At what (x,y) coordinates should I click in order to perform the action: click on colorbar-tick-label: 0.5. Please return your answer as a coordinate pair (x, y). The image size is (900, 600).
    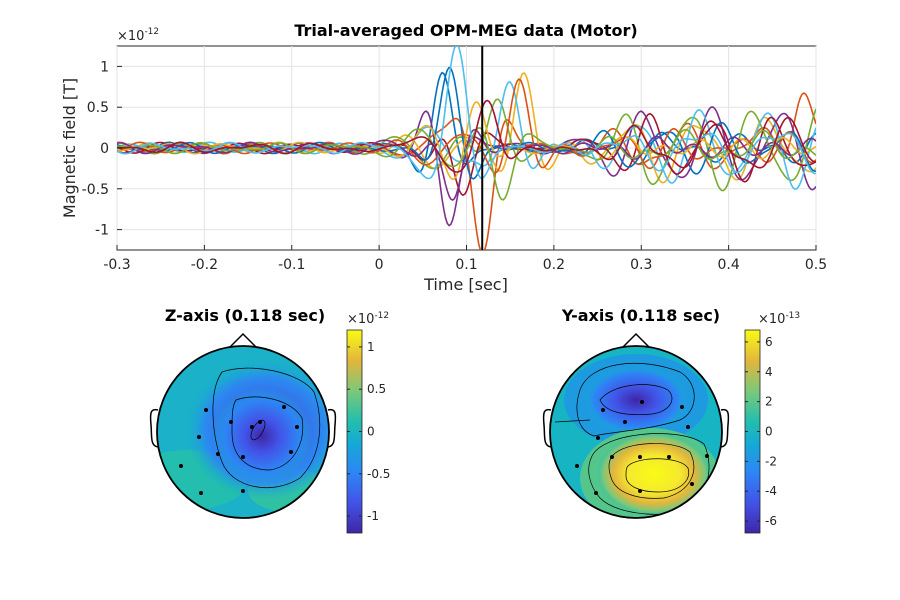
    Looking at the image, I should click on (376, 389).